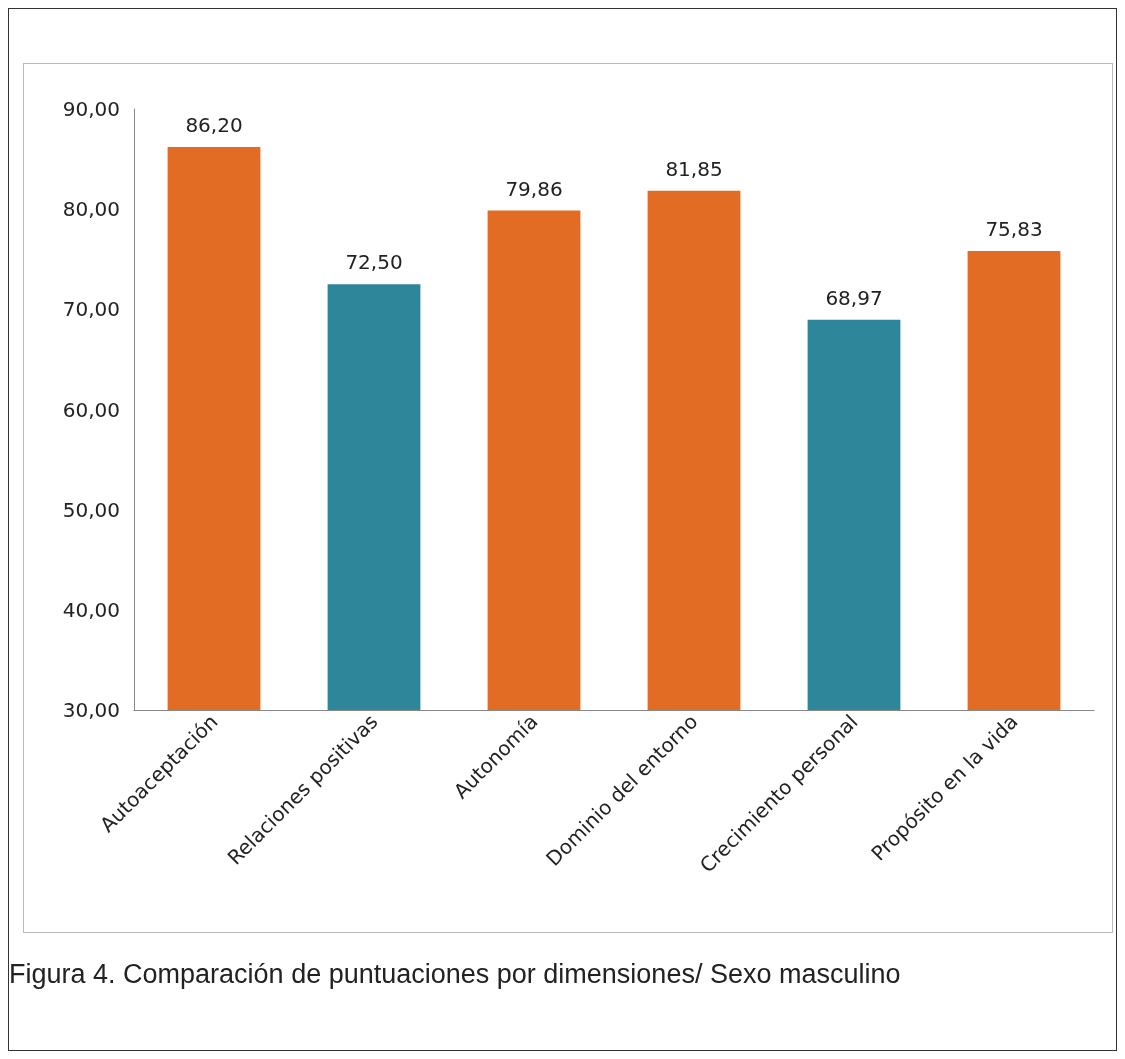 This screenshot has height=1059, width=1125. I want to click on y-tick-label: 90,00, so click(91, 109).